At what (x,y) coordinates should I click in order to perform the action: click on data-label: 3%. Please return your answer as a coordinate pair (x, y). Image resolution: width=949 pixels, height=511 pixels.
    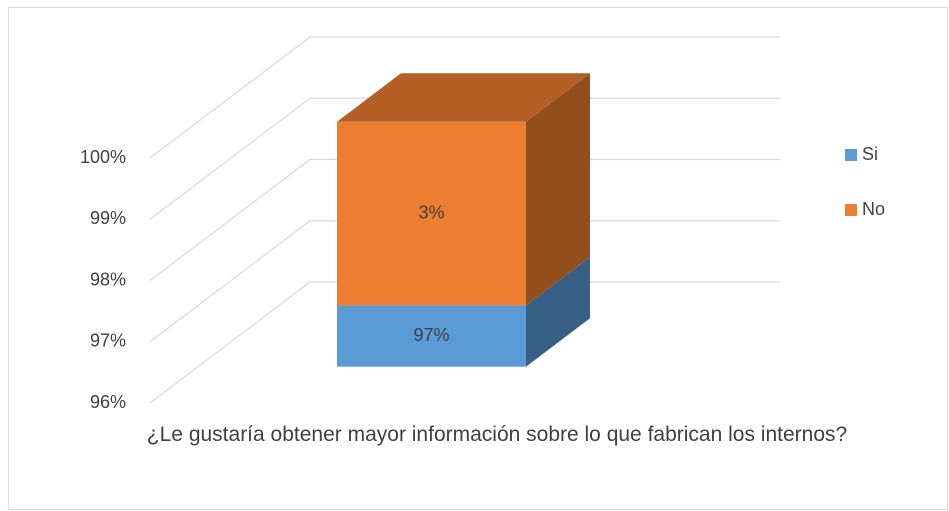
    Looking at the image, I should click on (431, 212).